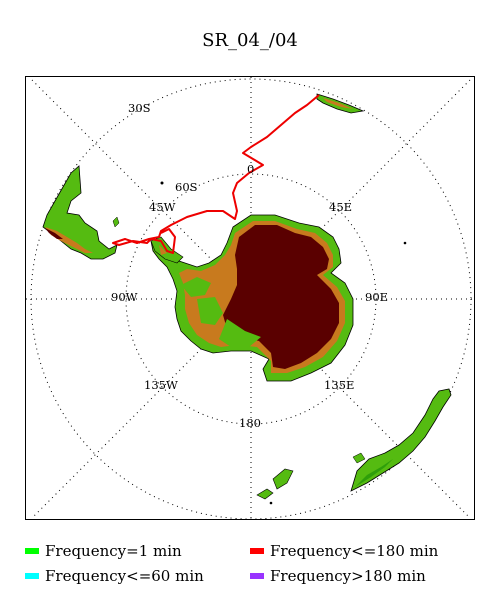 This screenshot has height=600, width=500. I want to click on label-lat-30s: 30S, so click(139, 108).